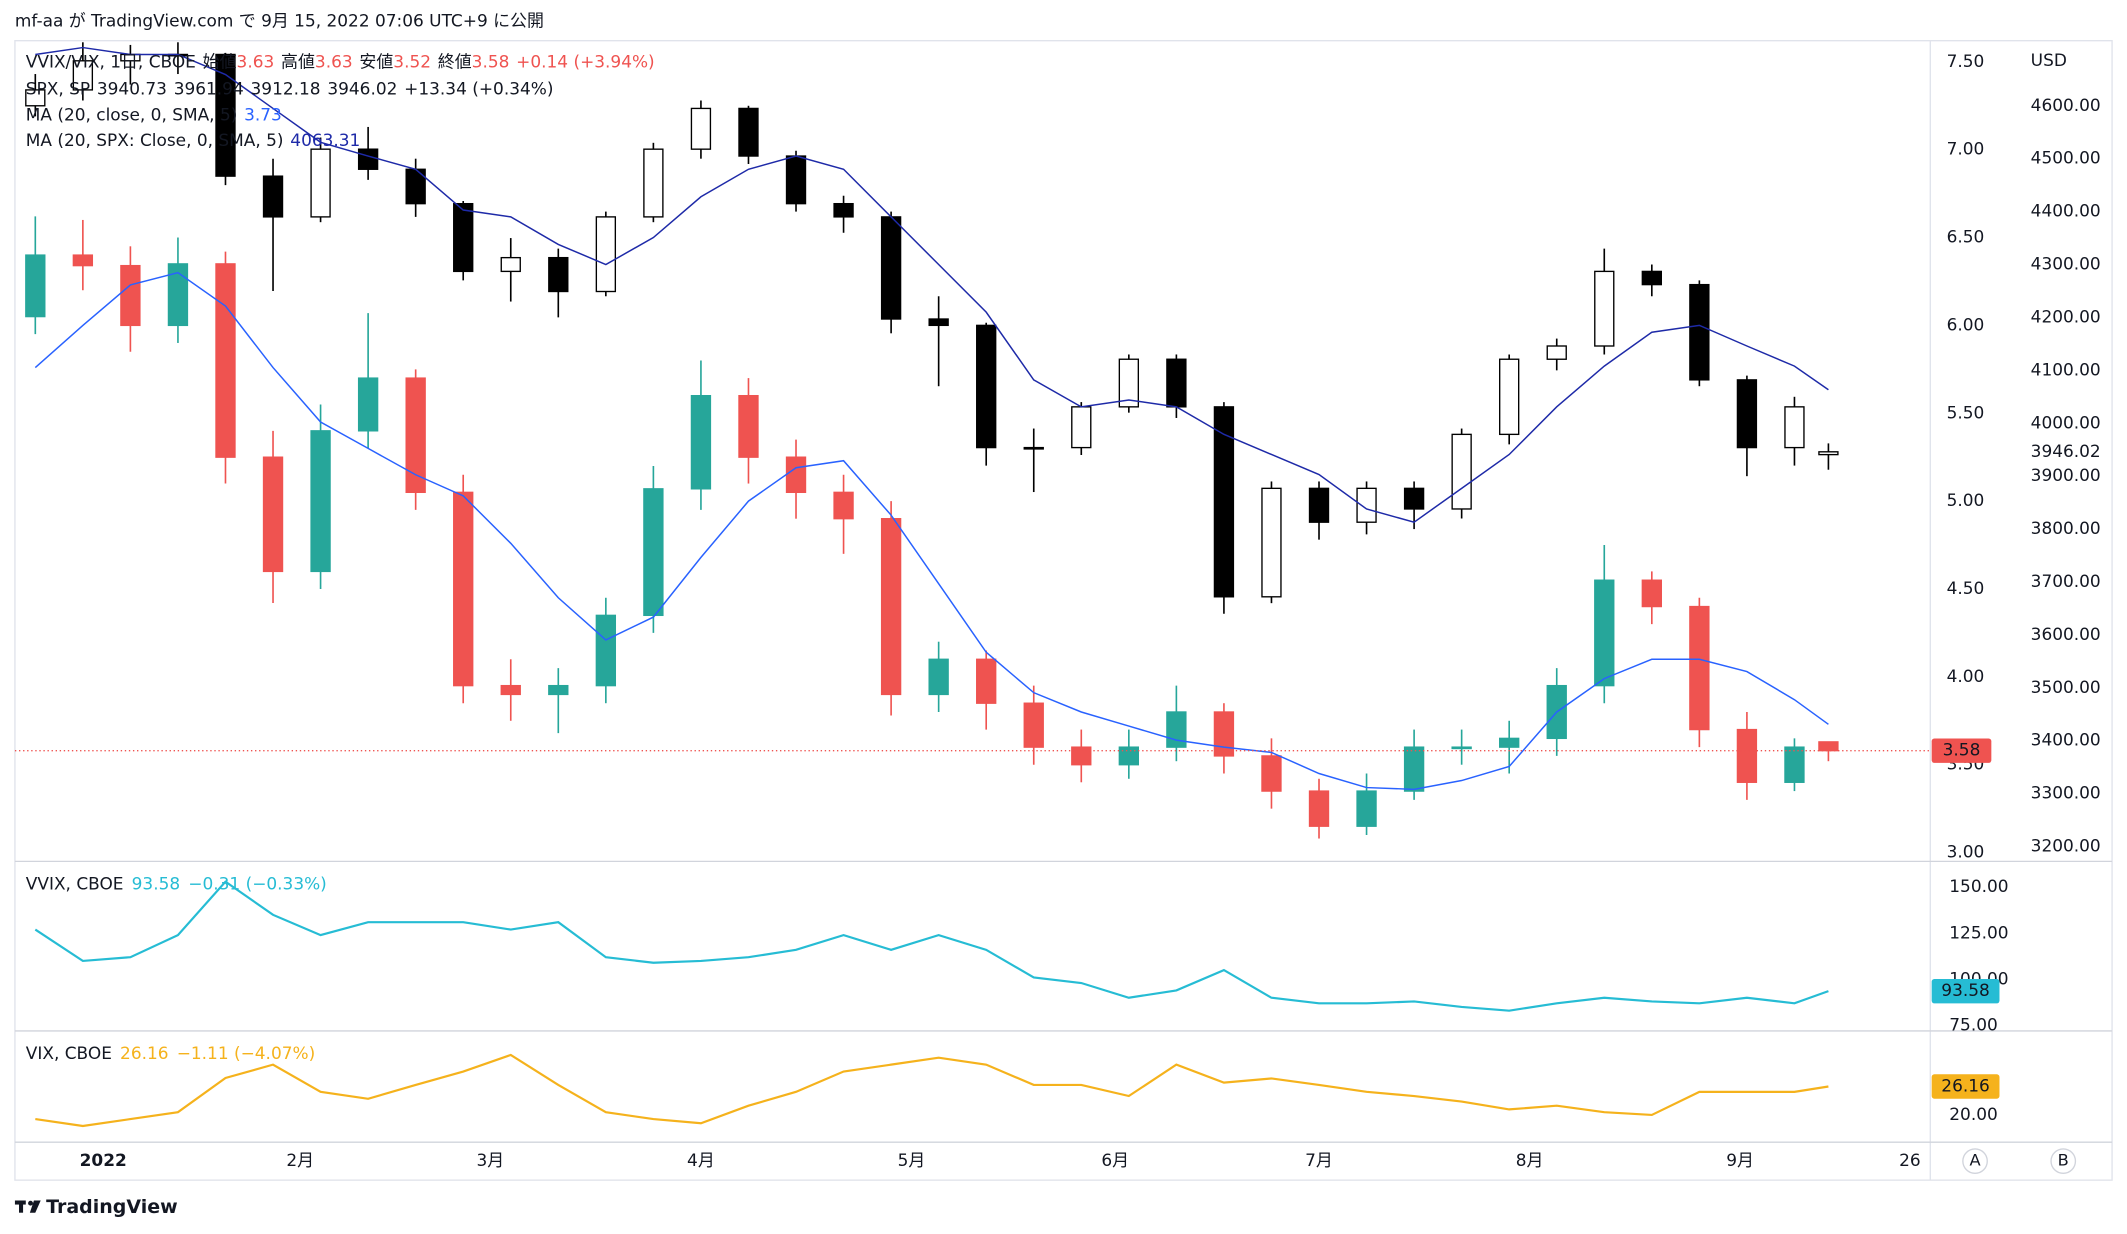  Describe the element at coordinates (2063, 451) in the screenshot. I see `spx-price-bg` at that location.